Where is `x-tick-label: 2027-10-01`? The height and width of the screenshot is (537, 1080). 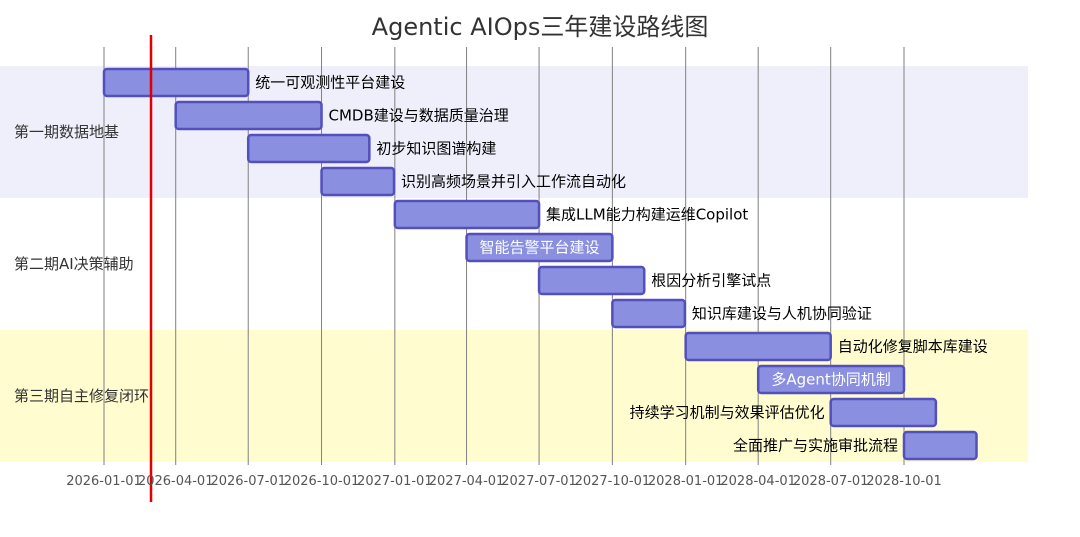
x-tick-label: 2027-10-01 is located at coordinates (613, 481).